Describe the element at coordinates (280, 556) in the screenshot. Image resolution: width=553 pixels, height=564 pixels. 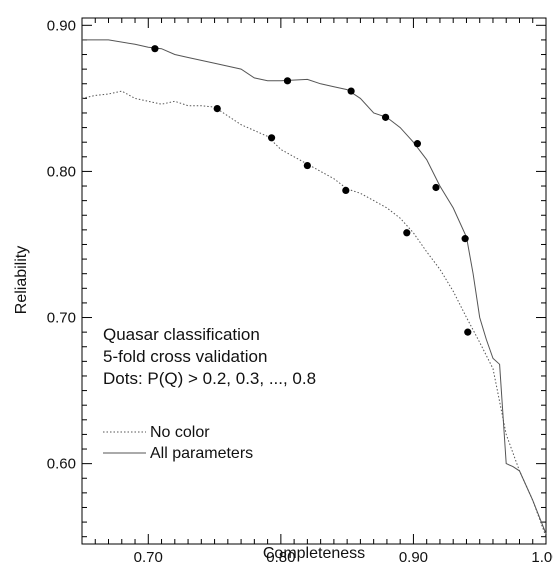
I see `x-tick-label: 0.80` at that location.